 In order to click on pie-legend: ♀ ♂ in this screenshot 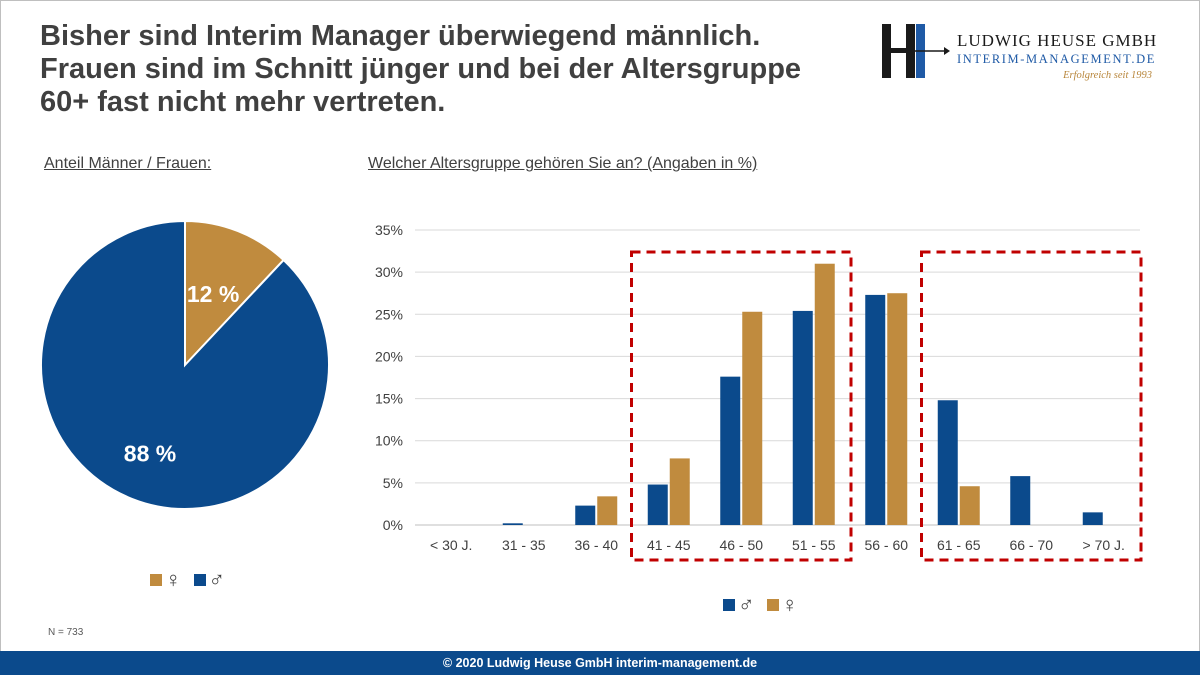, I will do `click(193, 580)`.